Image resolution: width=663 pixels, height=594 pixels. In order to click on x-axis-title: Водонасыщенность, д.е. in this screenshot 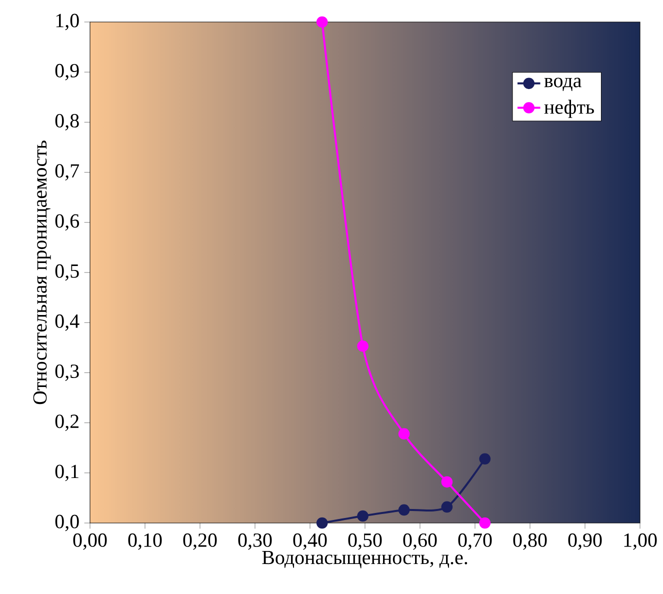, I will do `click(365, 559)`.